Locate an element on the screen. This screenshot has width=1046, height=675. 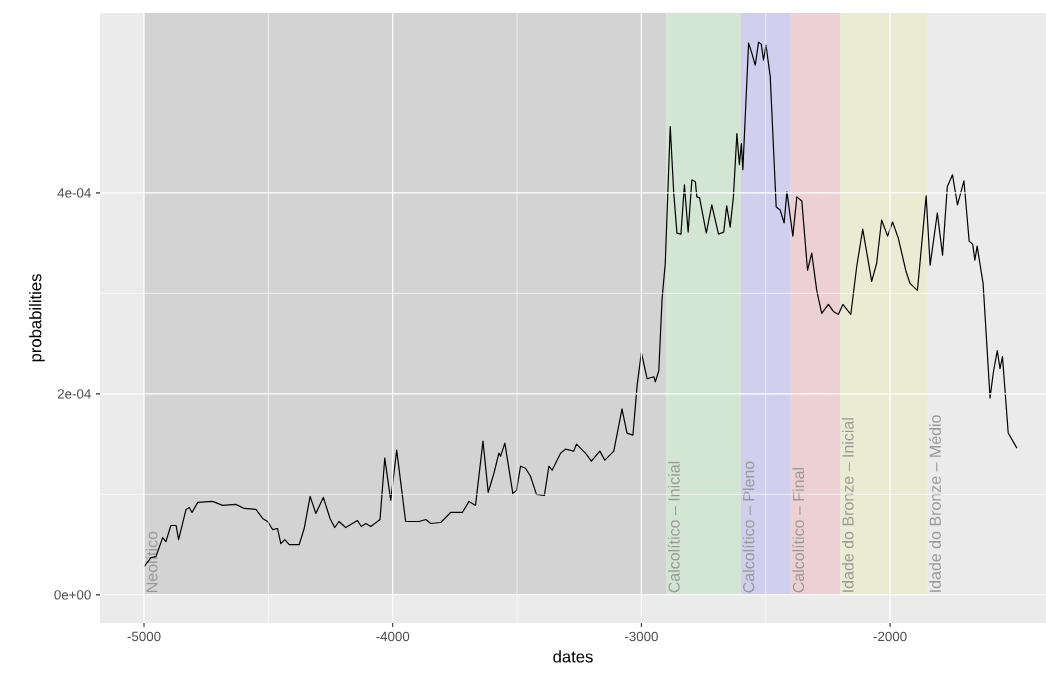
x-axis-title: dates is located at coordinates (573, 656).